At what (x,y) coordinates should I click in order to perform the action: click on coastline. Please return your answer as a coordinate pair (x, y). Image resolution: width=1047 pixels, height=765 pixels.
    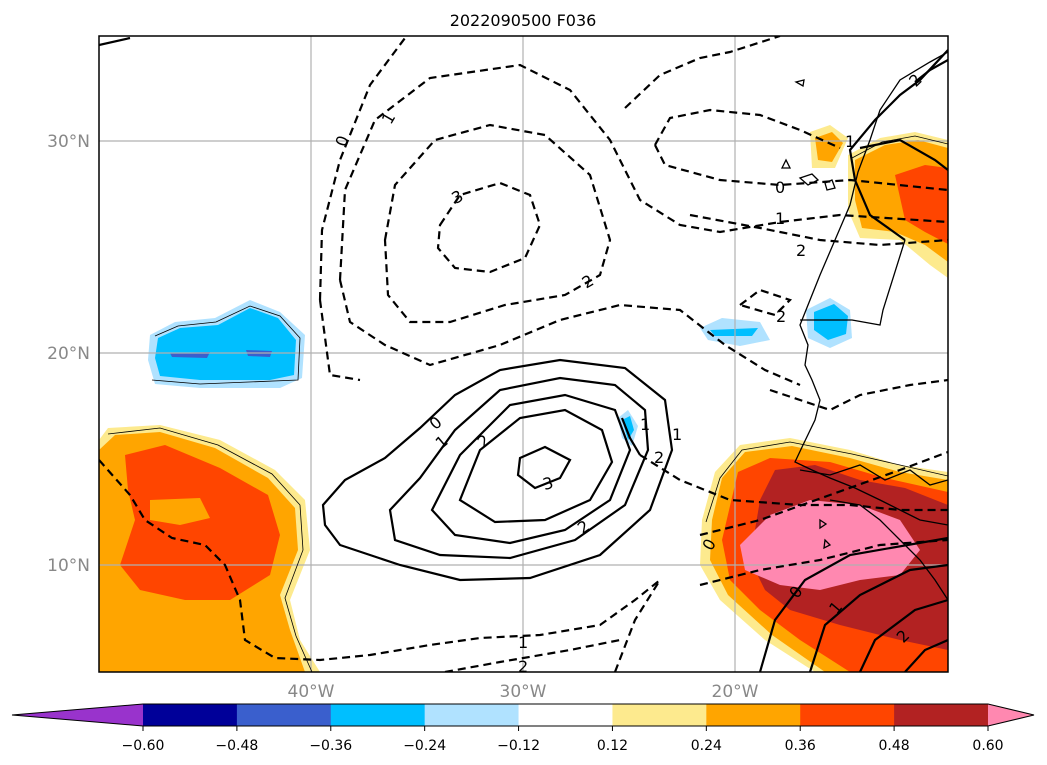
    Looking at the image, I should click on (864, 326).